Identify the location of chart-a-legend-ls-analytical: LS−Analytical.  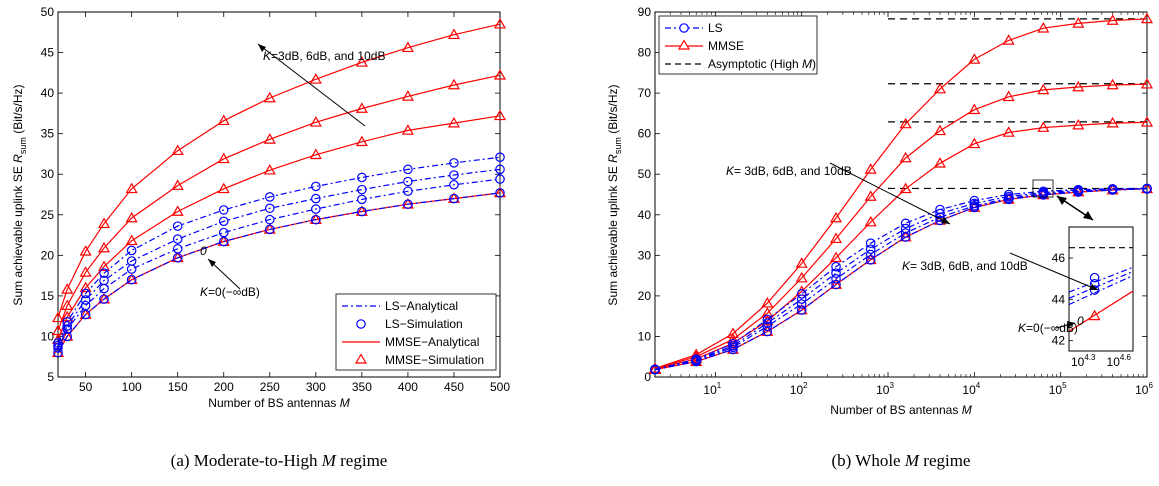
(421, 306).